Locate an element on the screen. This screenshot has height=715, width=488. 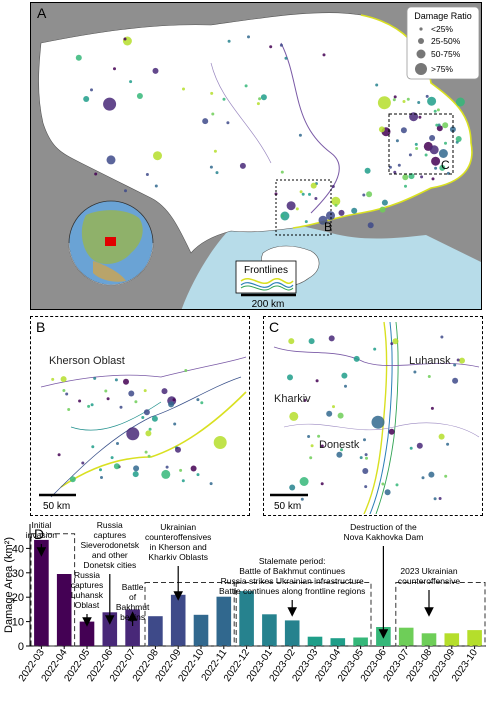
y-tick-label: 0 is located at coordinates (21, 647).